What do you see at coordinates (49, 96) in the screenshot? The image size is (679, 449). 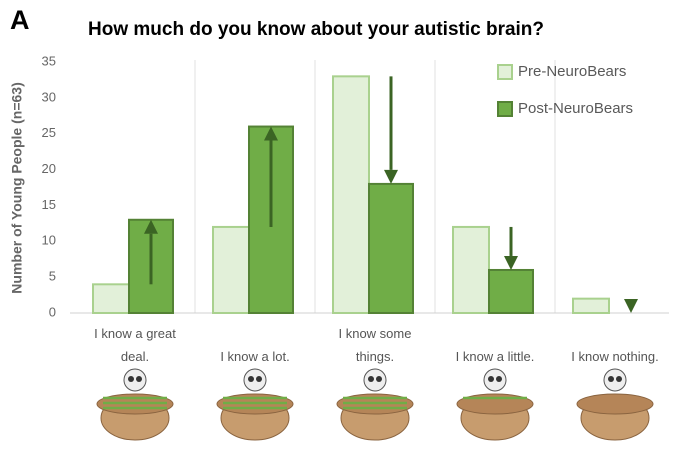 I see `y-tick-label: 30` at bounding box center [49, 96].